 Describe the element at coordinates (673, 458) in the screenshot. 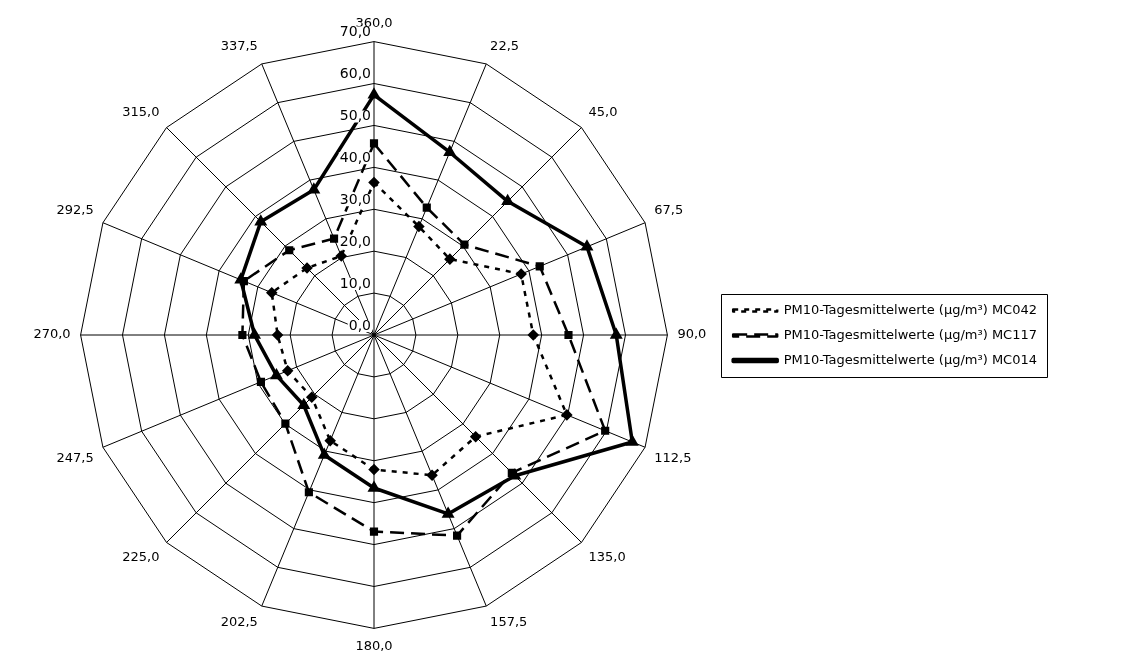

I see `spoke-label: 112,5` at that location.